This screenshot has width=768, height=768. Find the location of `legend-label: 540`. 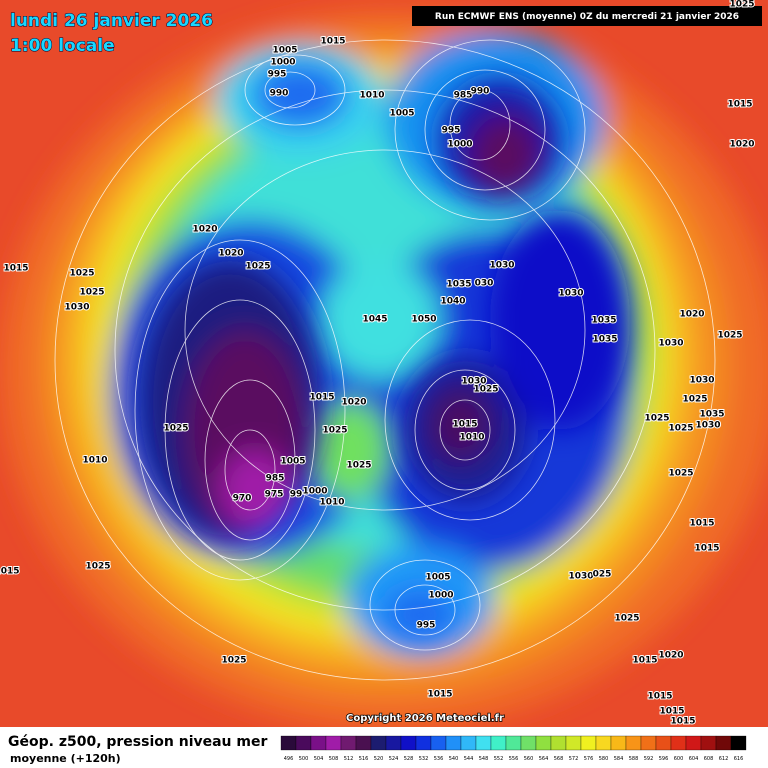

legend-label: 540 is located at coordinates (454, 759).